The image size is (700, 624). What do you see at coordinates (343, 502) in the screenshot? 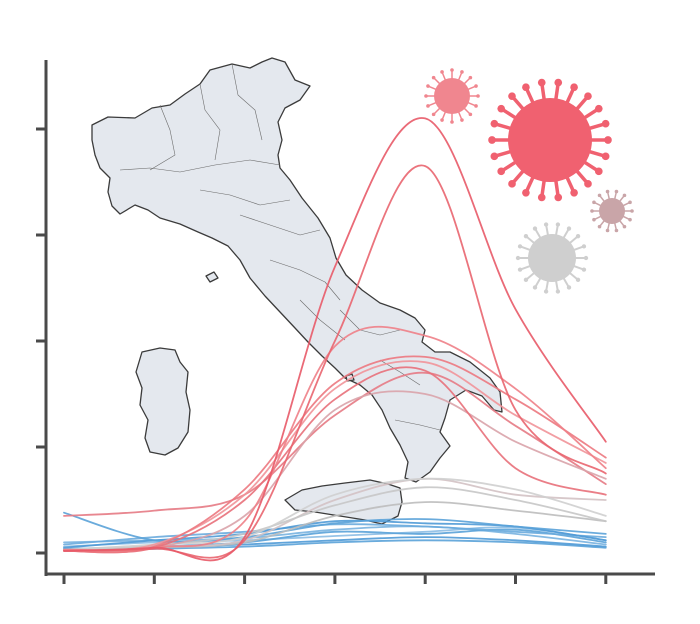
I see `sicily` at bounding box center [343, 502].